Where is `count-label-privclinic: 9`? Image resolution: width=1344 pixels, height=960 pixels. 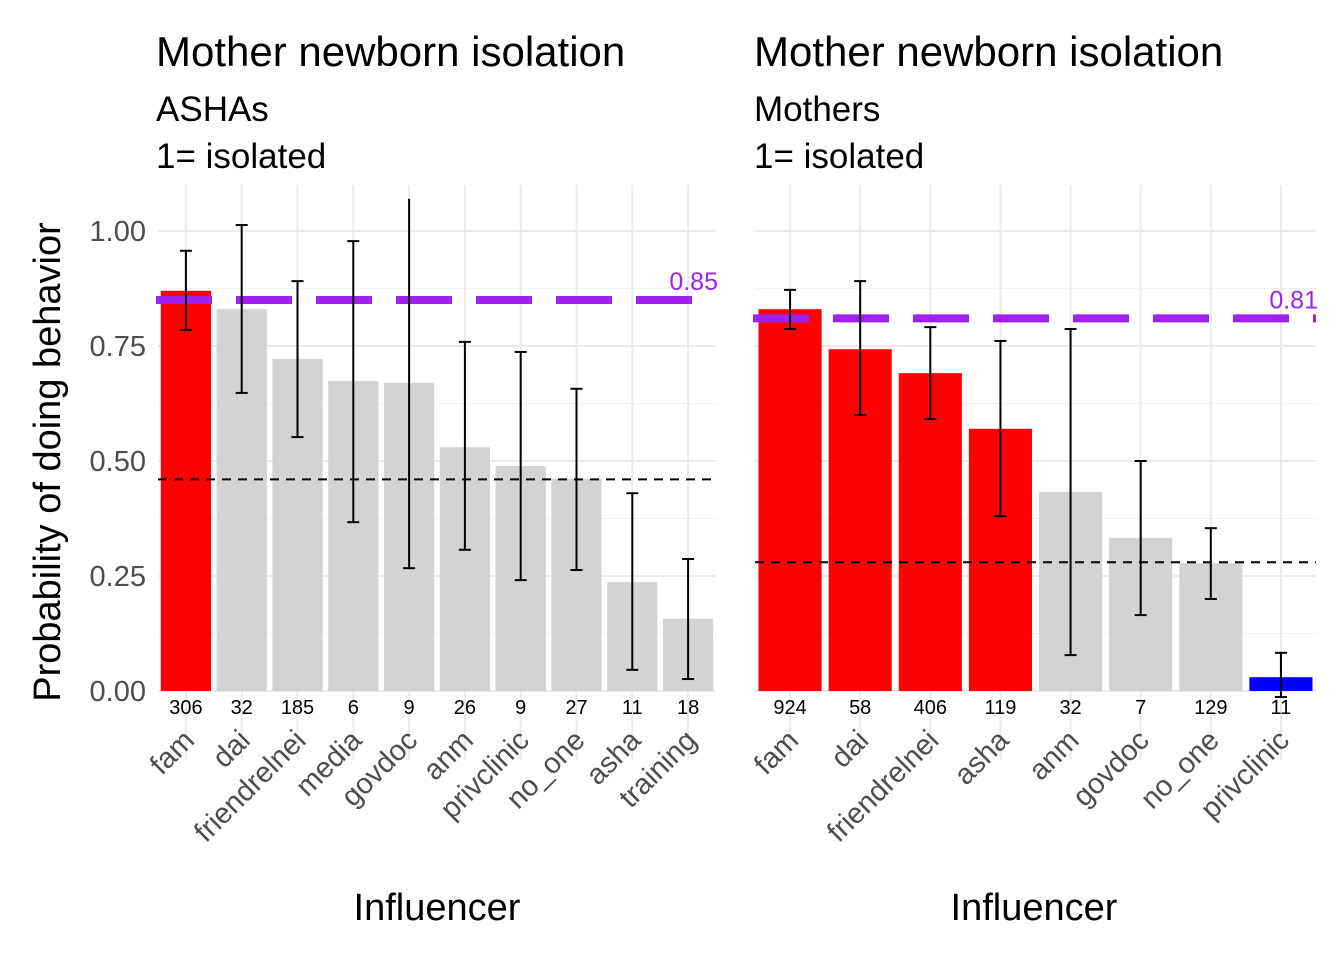
count-label-privclinic: 9 is located at coordinates (520, 708).